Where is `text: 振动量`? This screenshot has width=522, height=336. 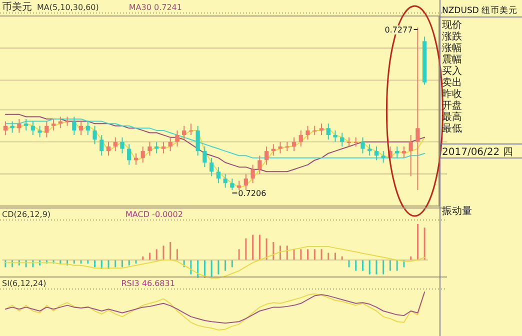 text: 振动量 is located at coordinates (457, 211).